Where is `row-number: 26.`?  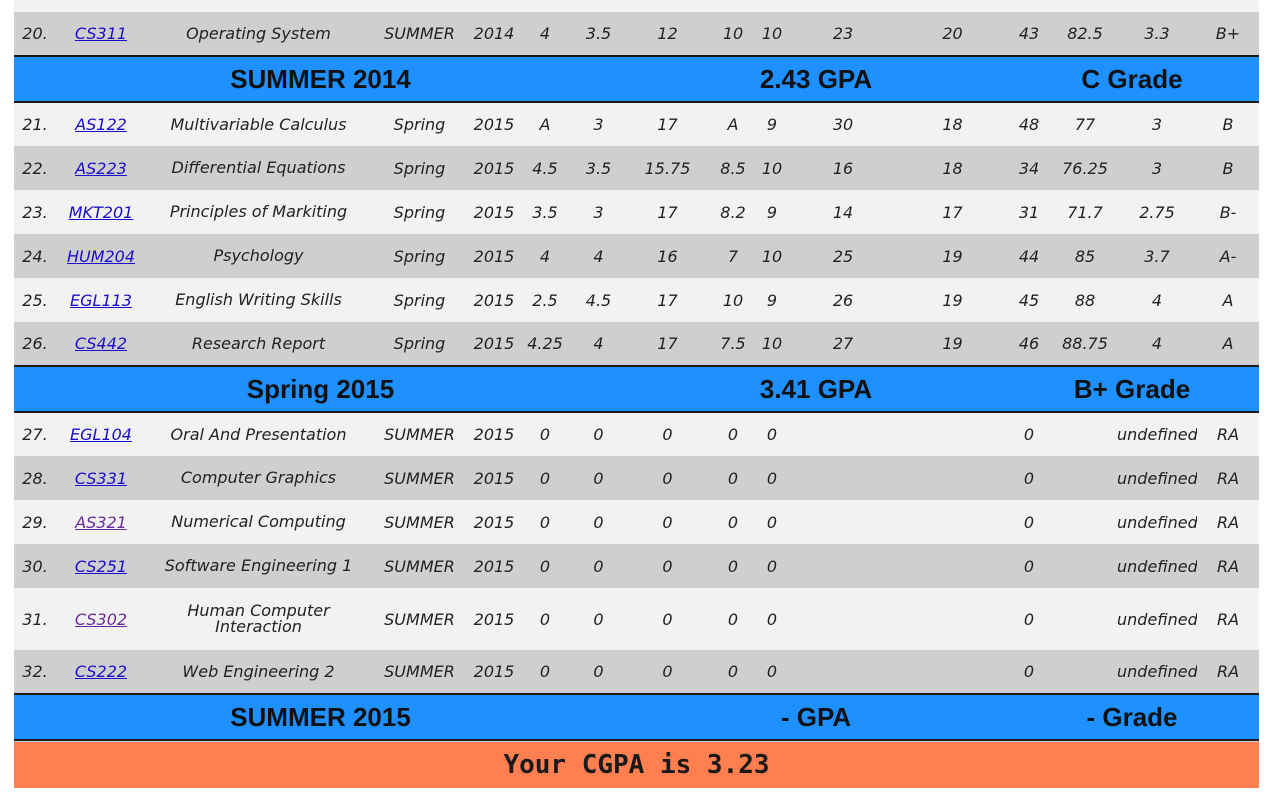 row-number: 26. is located at coordinates (35, 344).